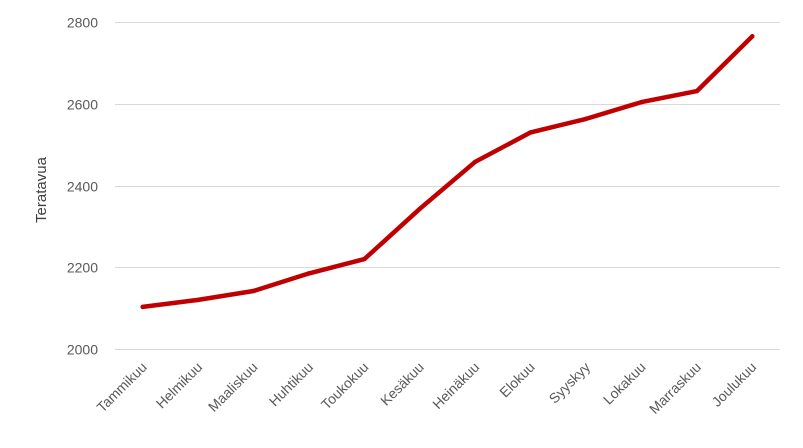  Describe the element at coordinates (517, 380) in the screenshot. I see `x-tick-label: Elokuu` at that location.